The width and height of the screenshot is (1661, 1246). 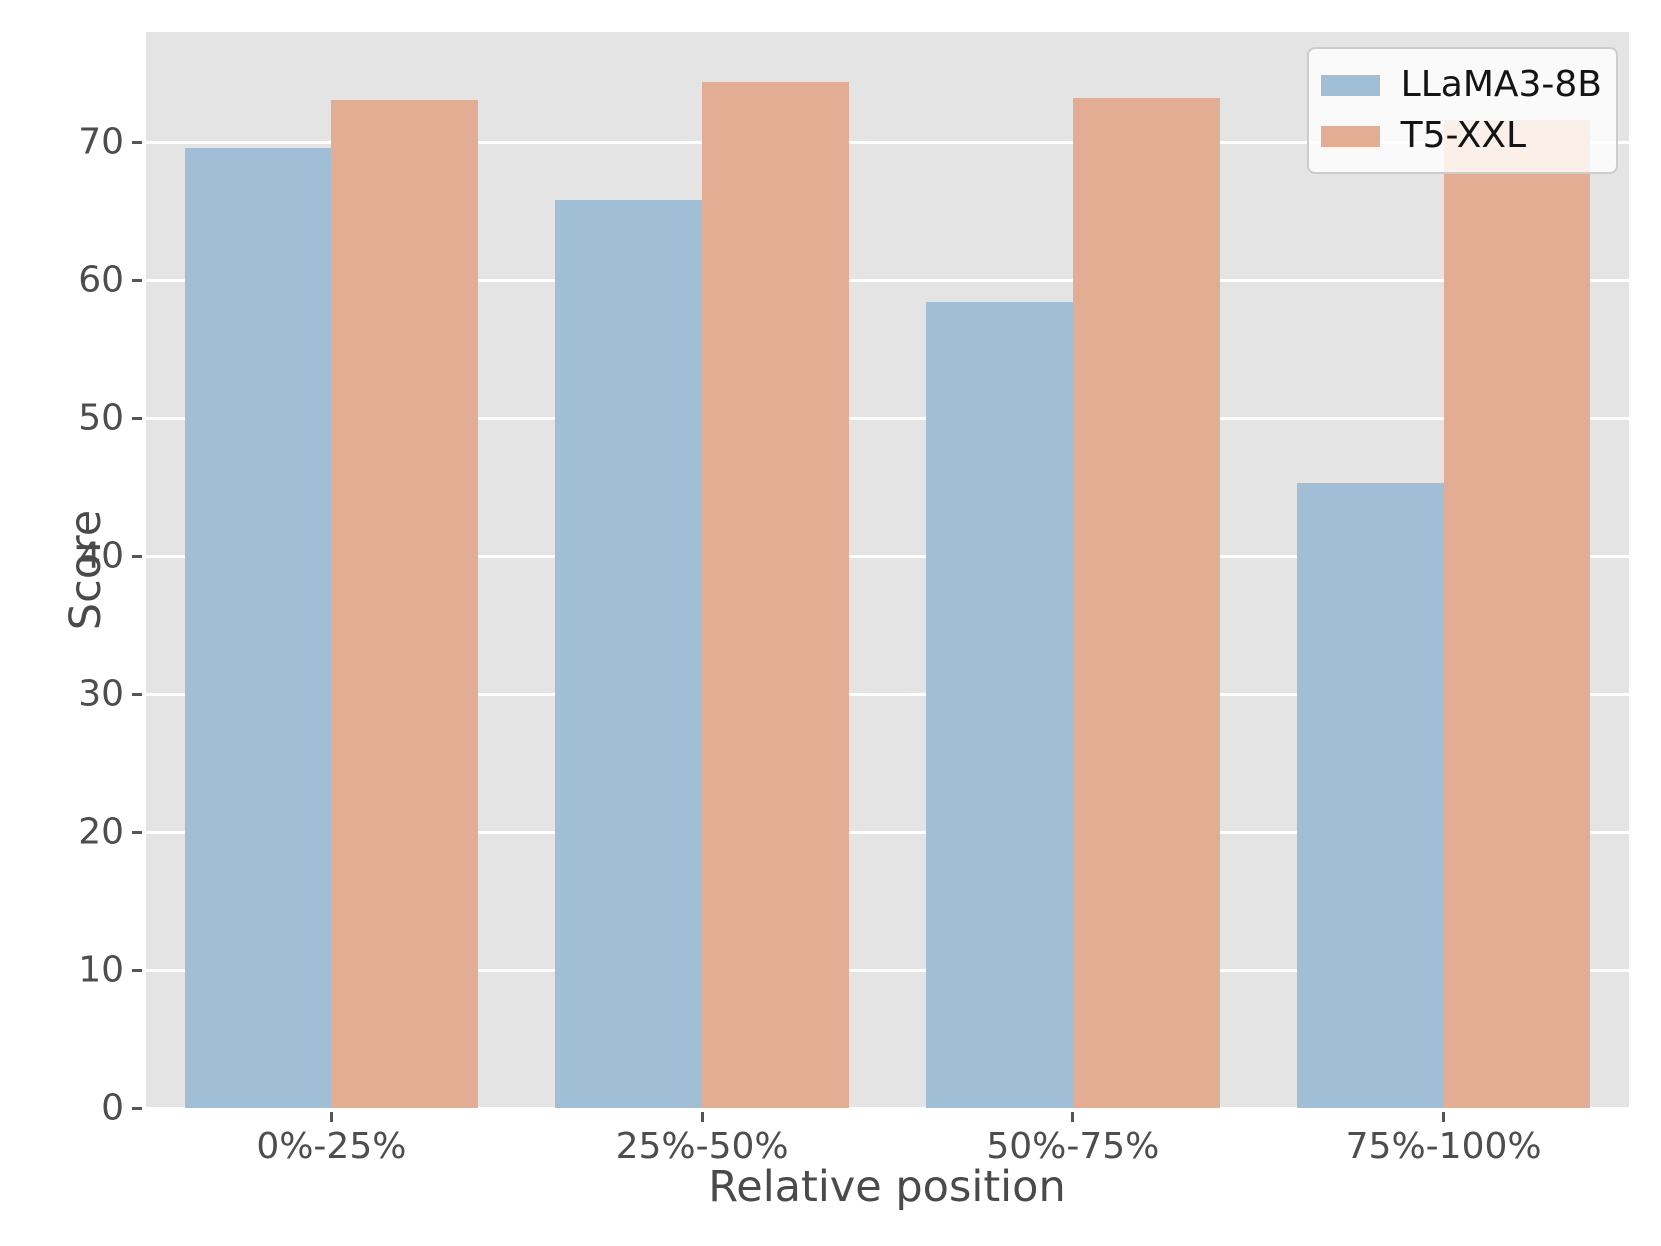 I want to click on y-tick-label: 50, so click(x=101, y=418).